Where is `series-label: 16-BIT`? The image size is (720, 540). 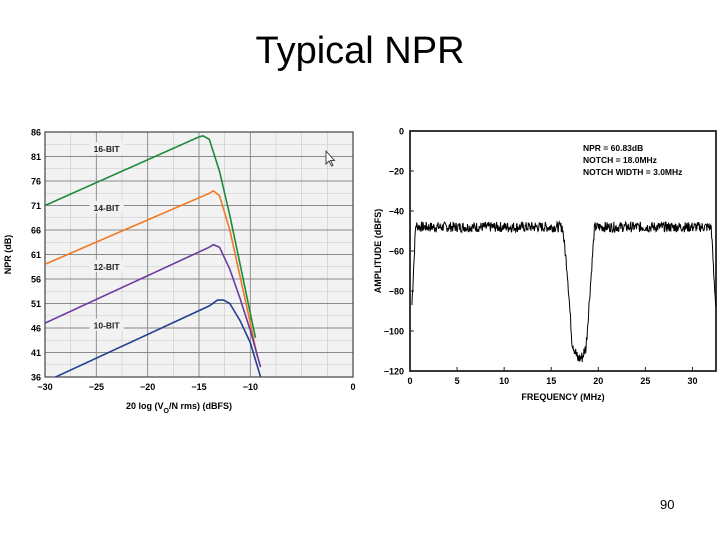
series-label: 16-BIT is located at coordinates (107, 149).